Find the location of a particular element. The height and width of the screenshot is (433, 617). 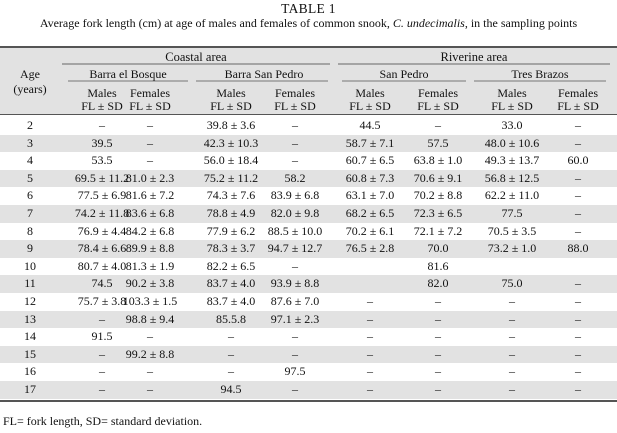

table-cell: 77.9 ± 6.2 is located at coordinates (231, 230).